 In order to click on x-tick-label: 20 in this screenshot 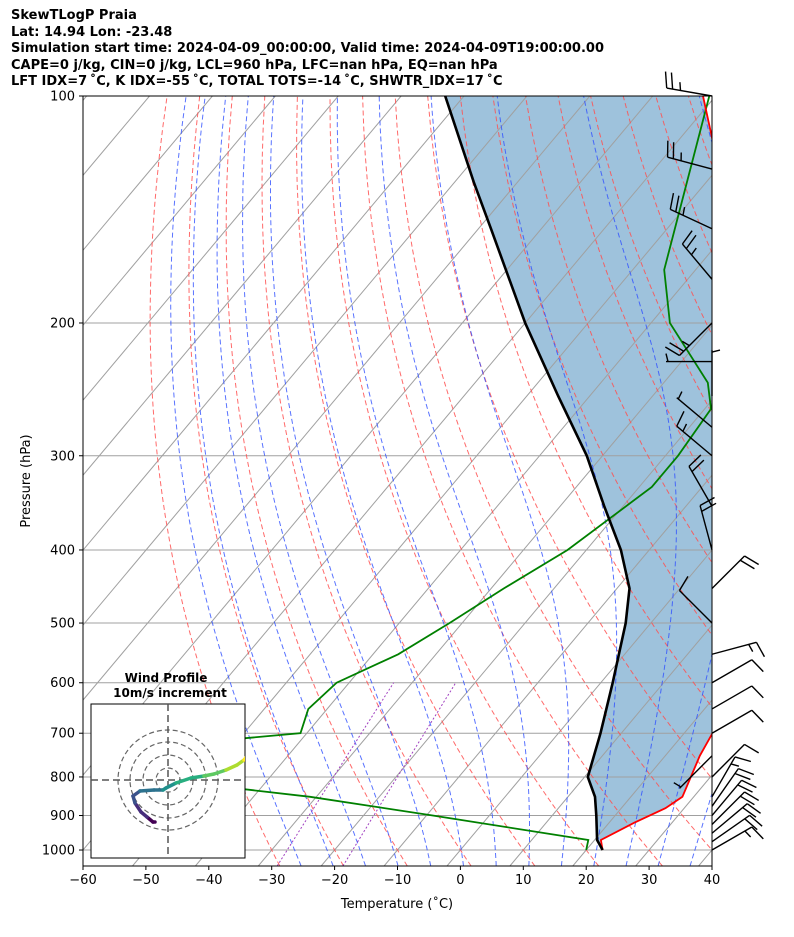, I will do `click(586, 880)`.